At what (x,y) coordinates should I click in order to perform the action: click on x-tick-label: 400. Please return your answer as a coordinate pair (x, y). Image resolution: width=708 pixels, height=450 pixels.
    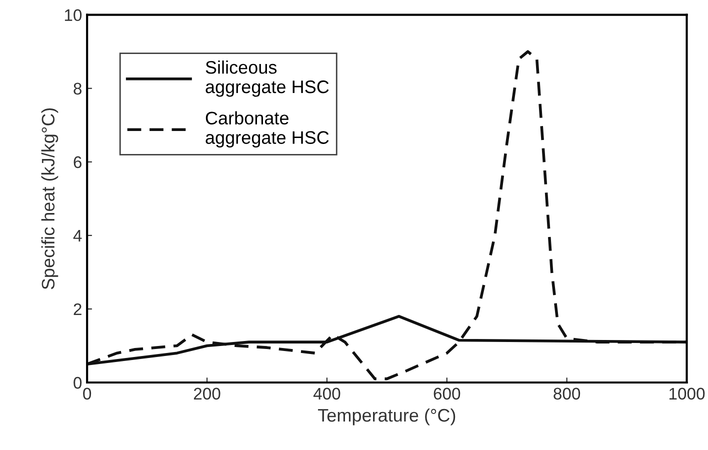
    Looking at the image, I should click on (326, 394).